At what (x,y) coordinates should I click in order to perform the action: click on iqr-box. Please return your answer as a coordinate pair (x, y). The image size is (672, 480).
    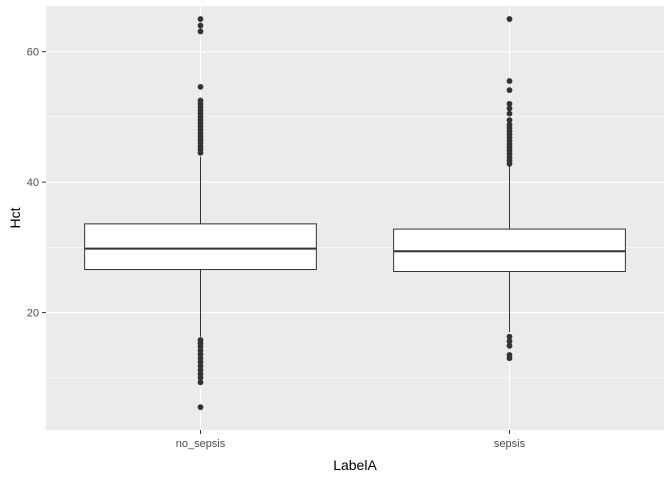
    Looking at the image, I should click on (200, 247).